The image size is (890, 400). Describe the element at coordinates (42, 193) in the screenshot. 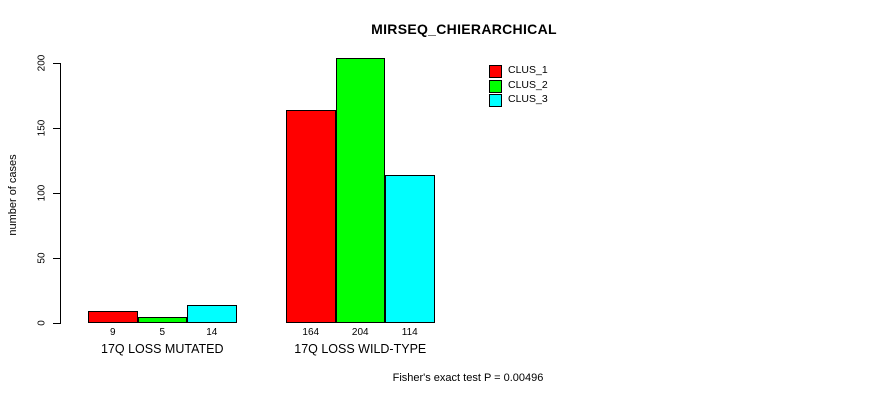

I see `y-tick-label-text: 100` at that location.